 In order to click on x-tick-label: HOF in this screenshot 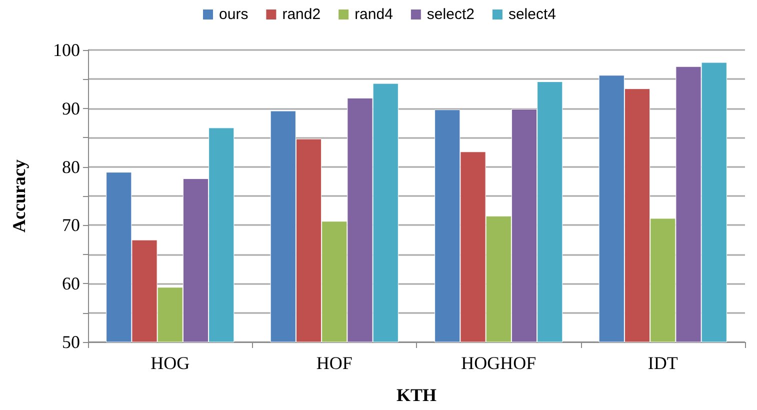, I will do `click(334, 363)`.